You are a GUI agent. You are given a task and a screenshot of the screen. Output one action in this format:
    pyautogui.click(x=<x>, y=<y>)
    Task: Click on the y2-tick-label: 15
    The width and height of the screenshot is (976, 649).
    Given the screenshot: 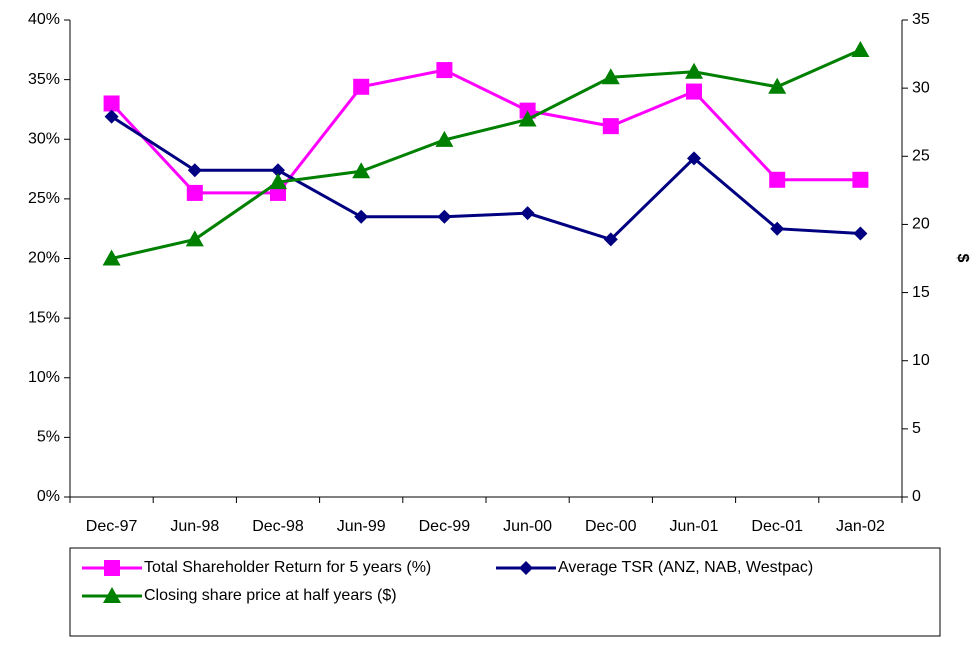 What is the action you would take?
    pyautogui.click(x=921, y=292)
    